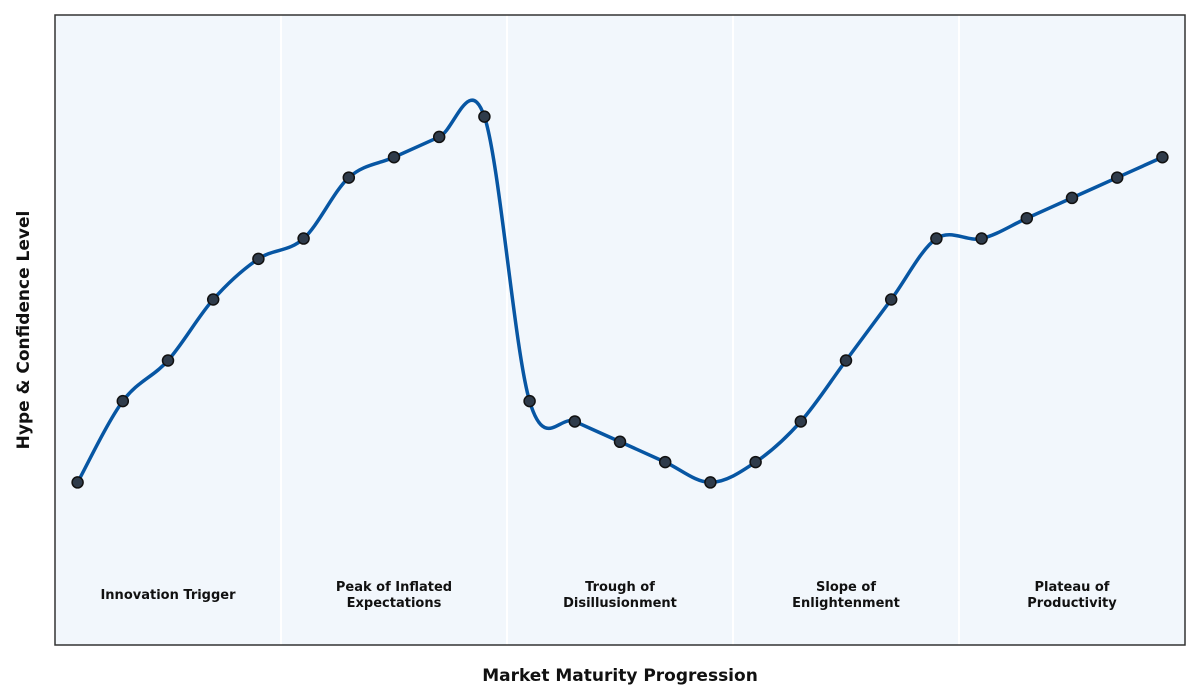 The width and height of the screenshot is (1200, 700). Describe the element at coordinates (394, 595) in the screenshot. I see `phase-label-2: Peak of Inflated Expectations` at that location.